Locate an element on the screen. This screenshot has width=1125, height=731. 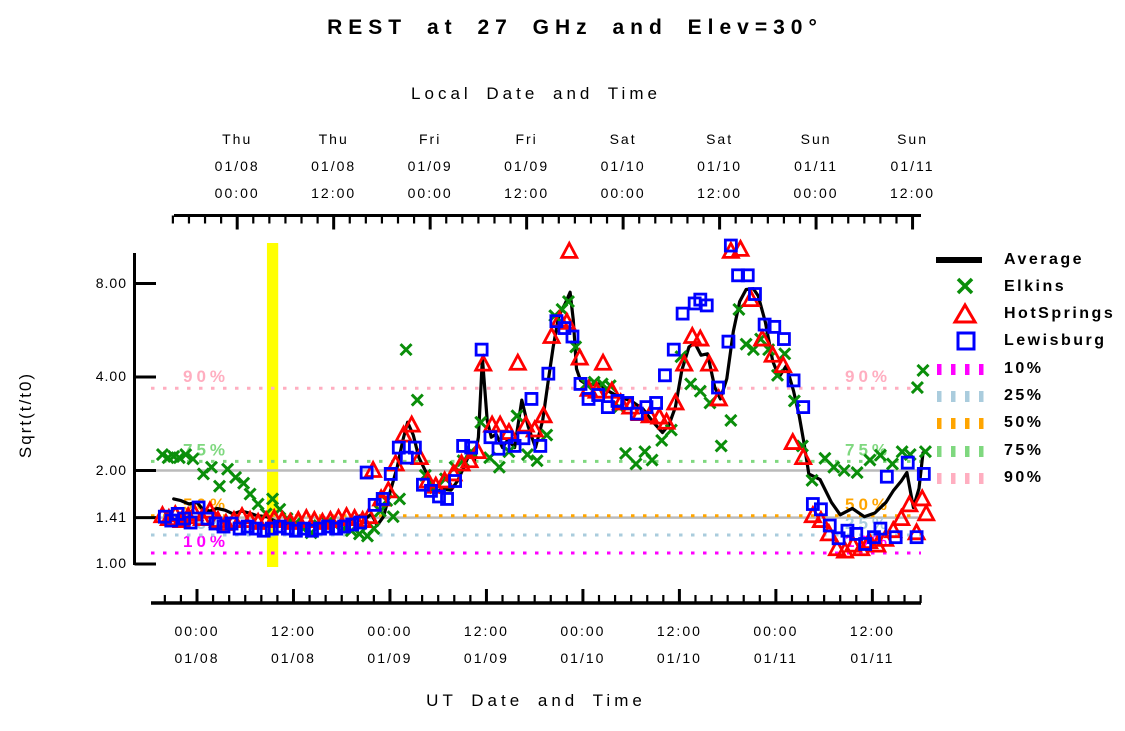
legend-item-label: HotSprings is located at coordinates (1060, 314).